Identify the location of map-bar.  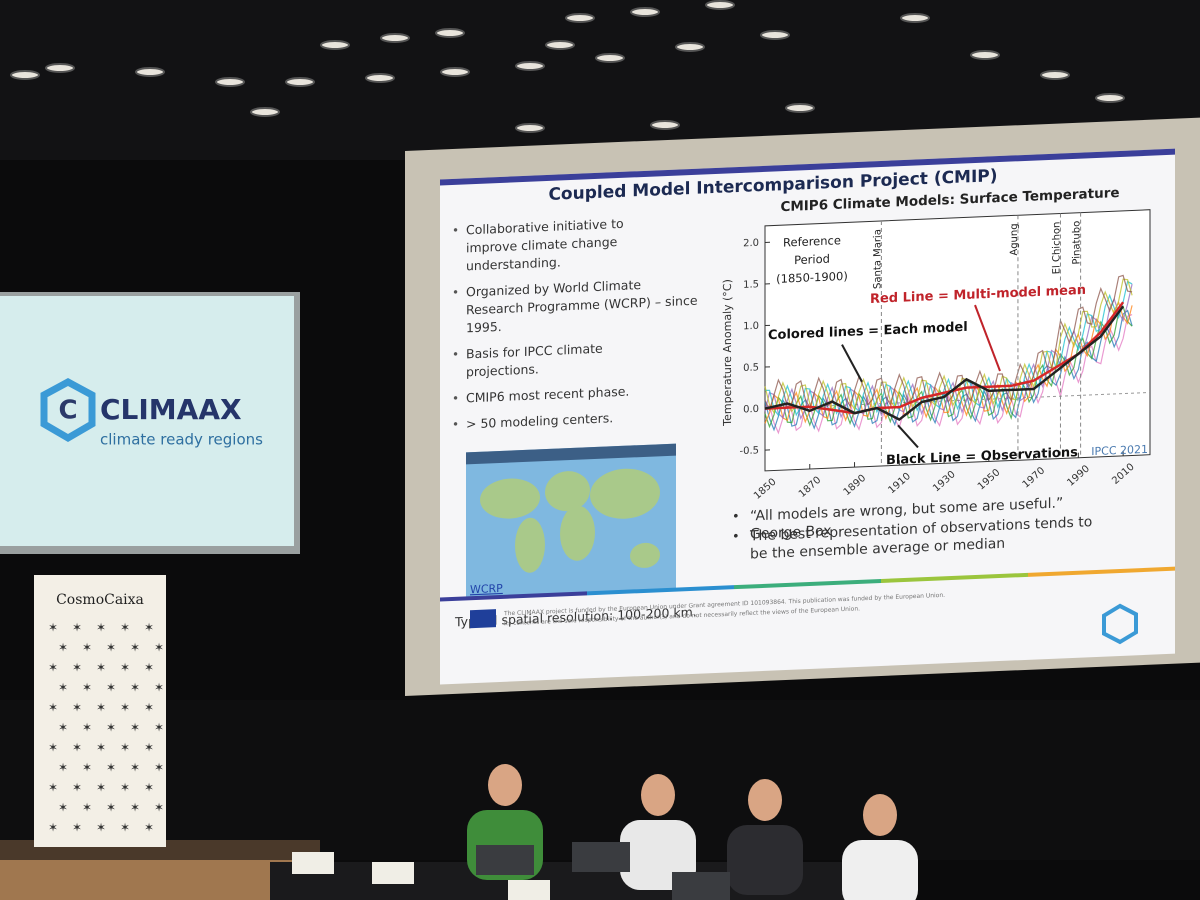
(571, 454).